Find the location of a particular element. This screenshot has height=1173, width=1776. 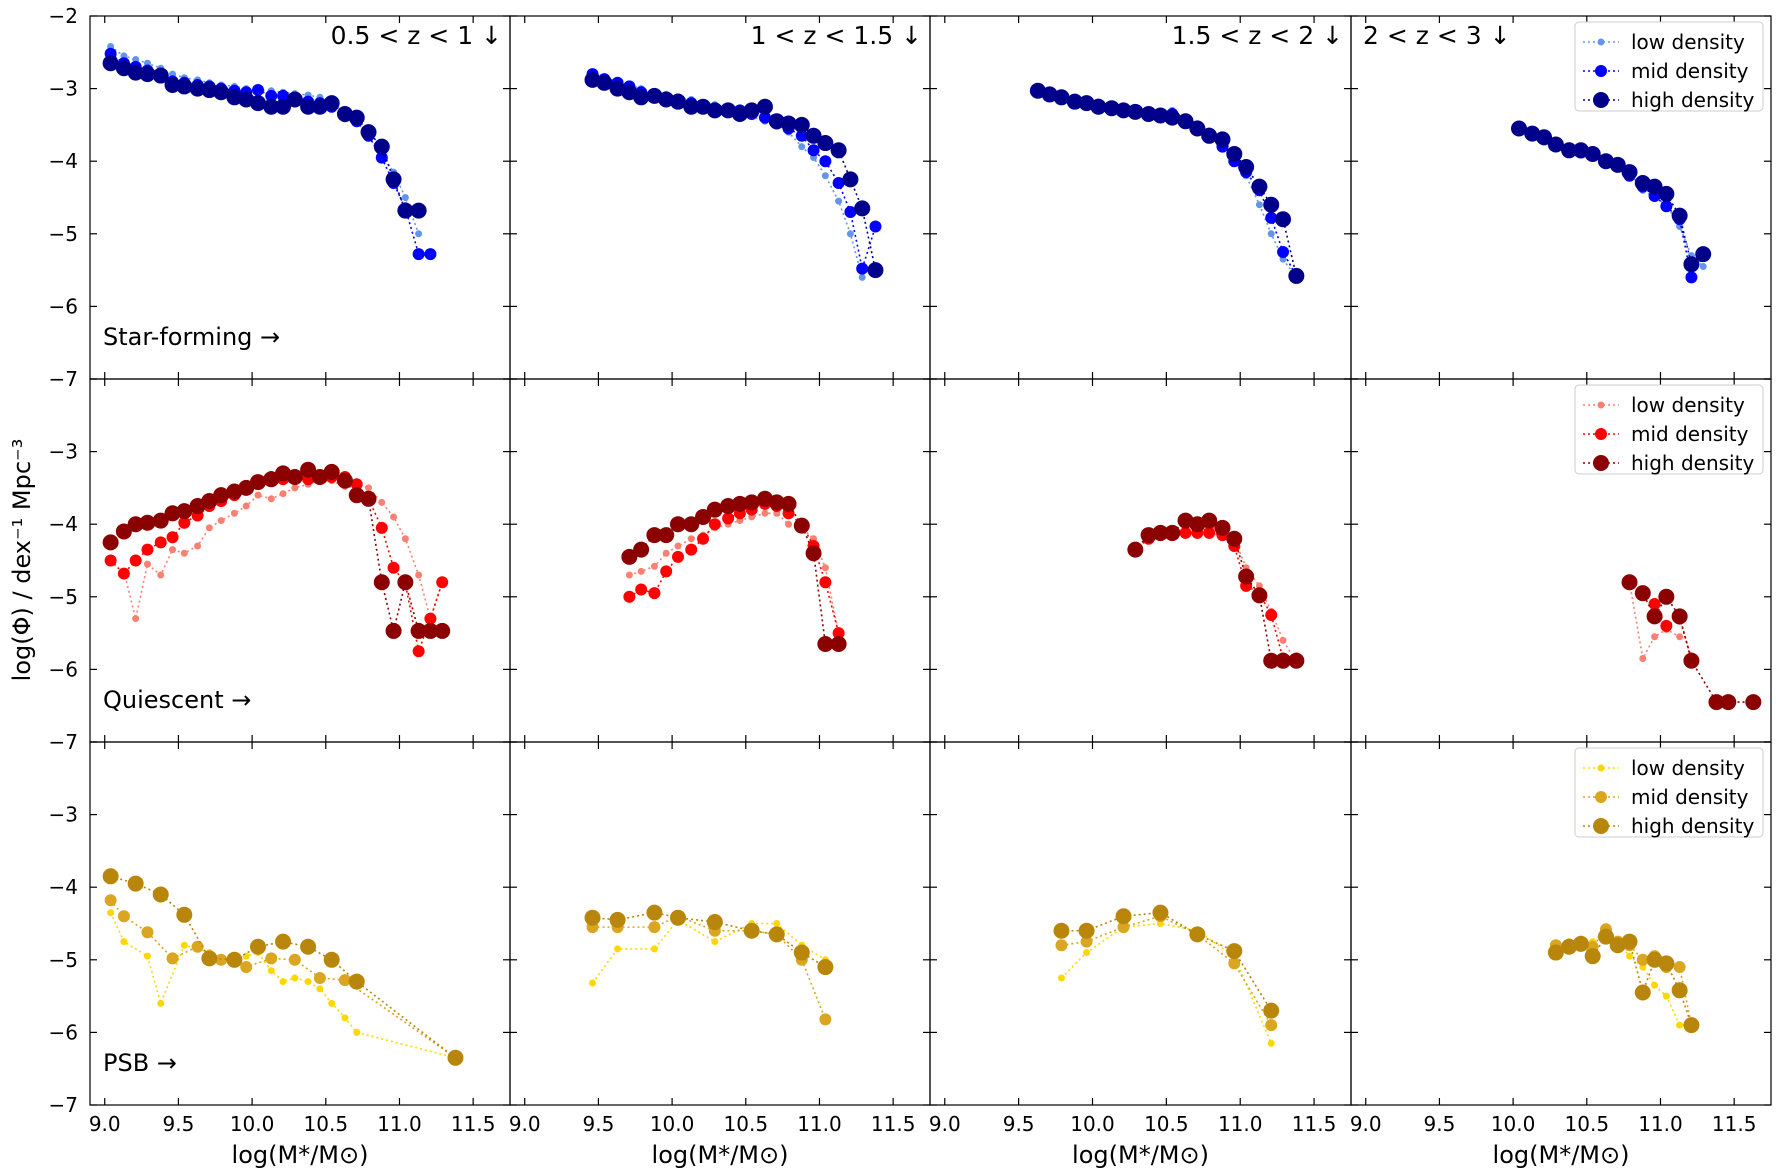

legend-box is located at coordinates (1669, 429).